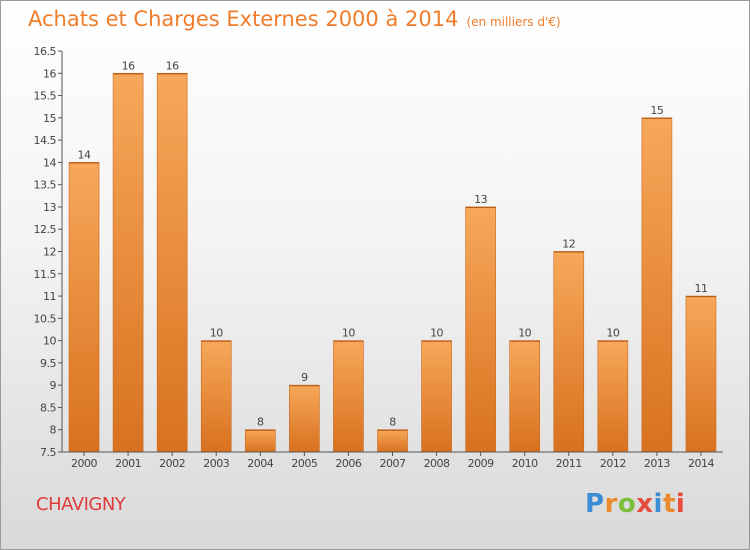  Describe the element at coordinates (45, 318) in the screenshot. I see `y-tick-label: 10.5` at that location.